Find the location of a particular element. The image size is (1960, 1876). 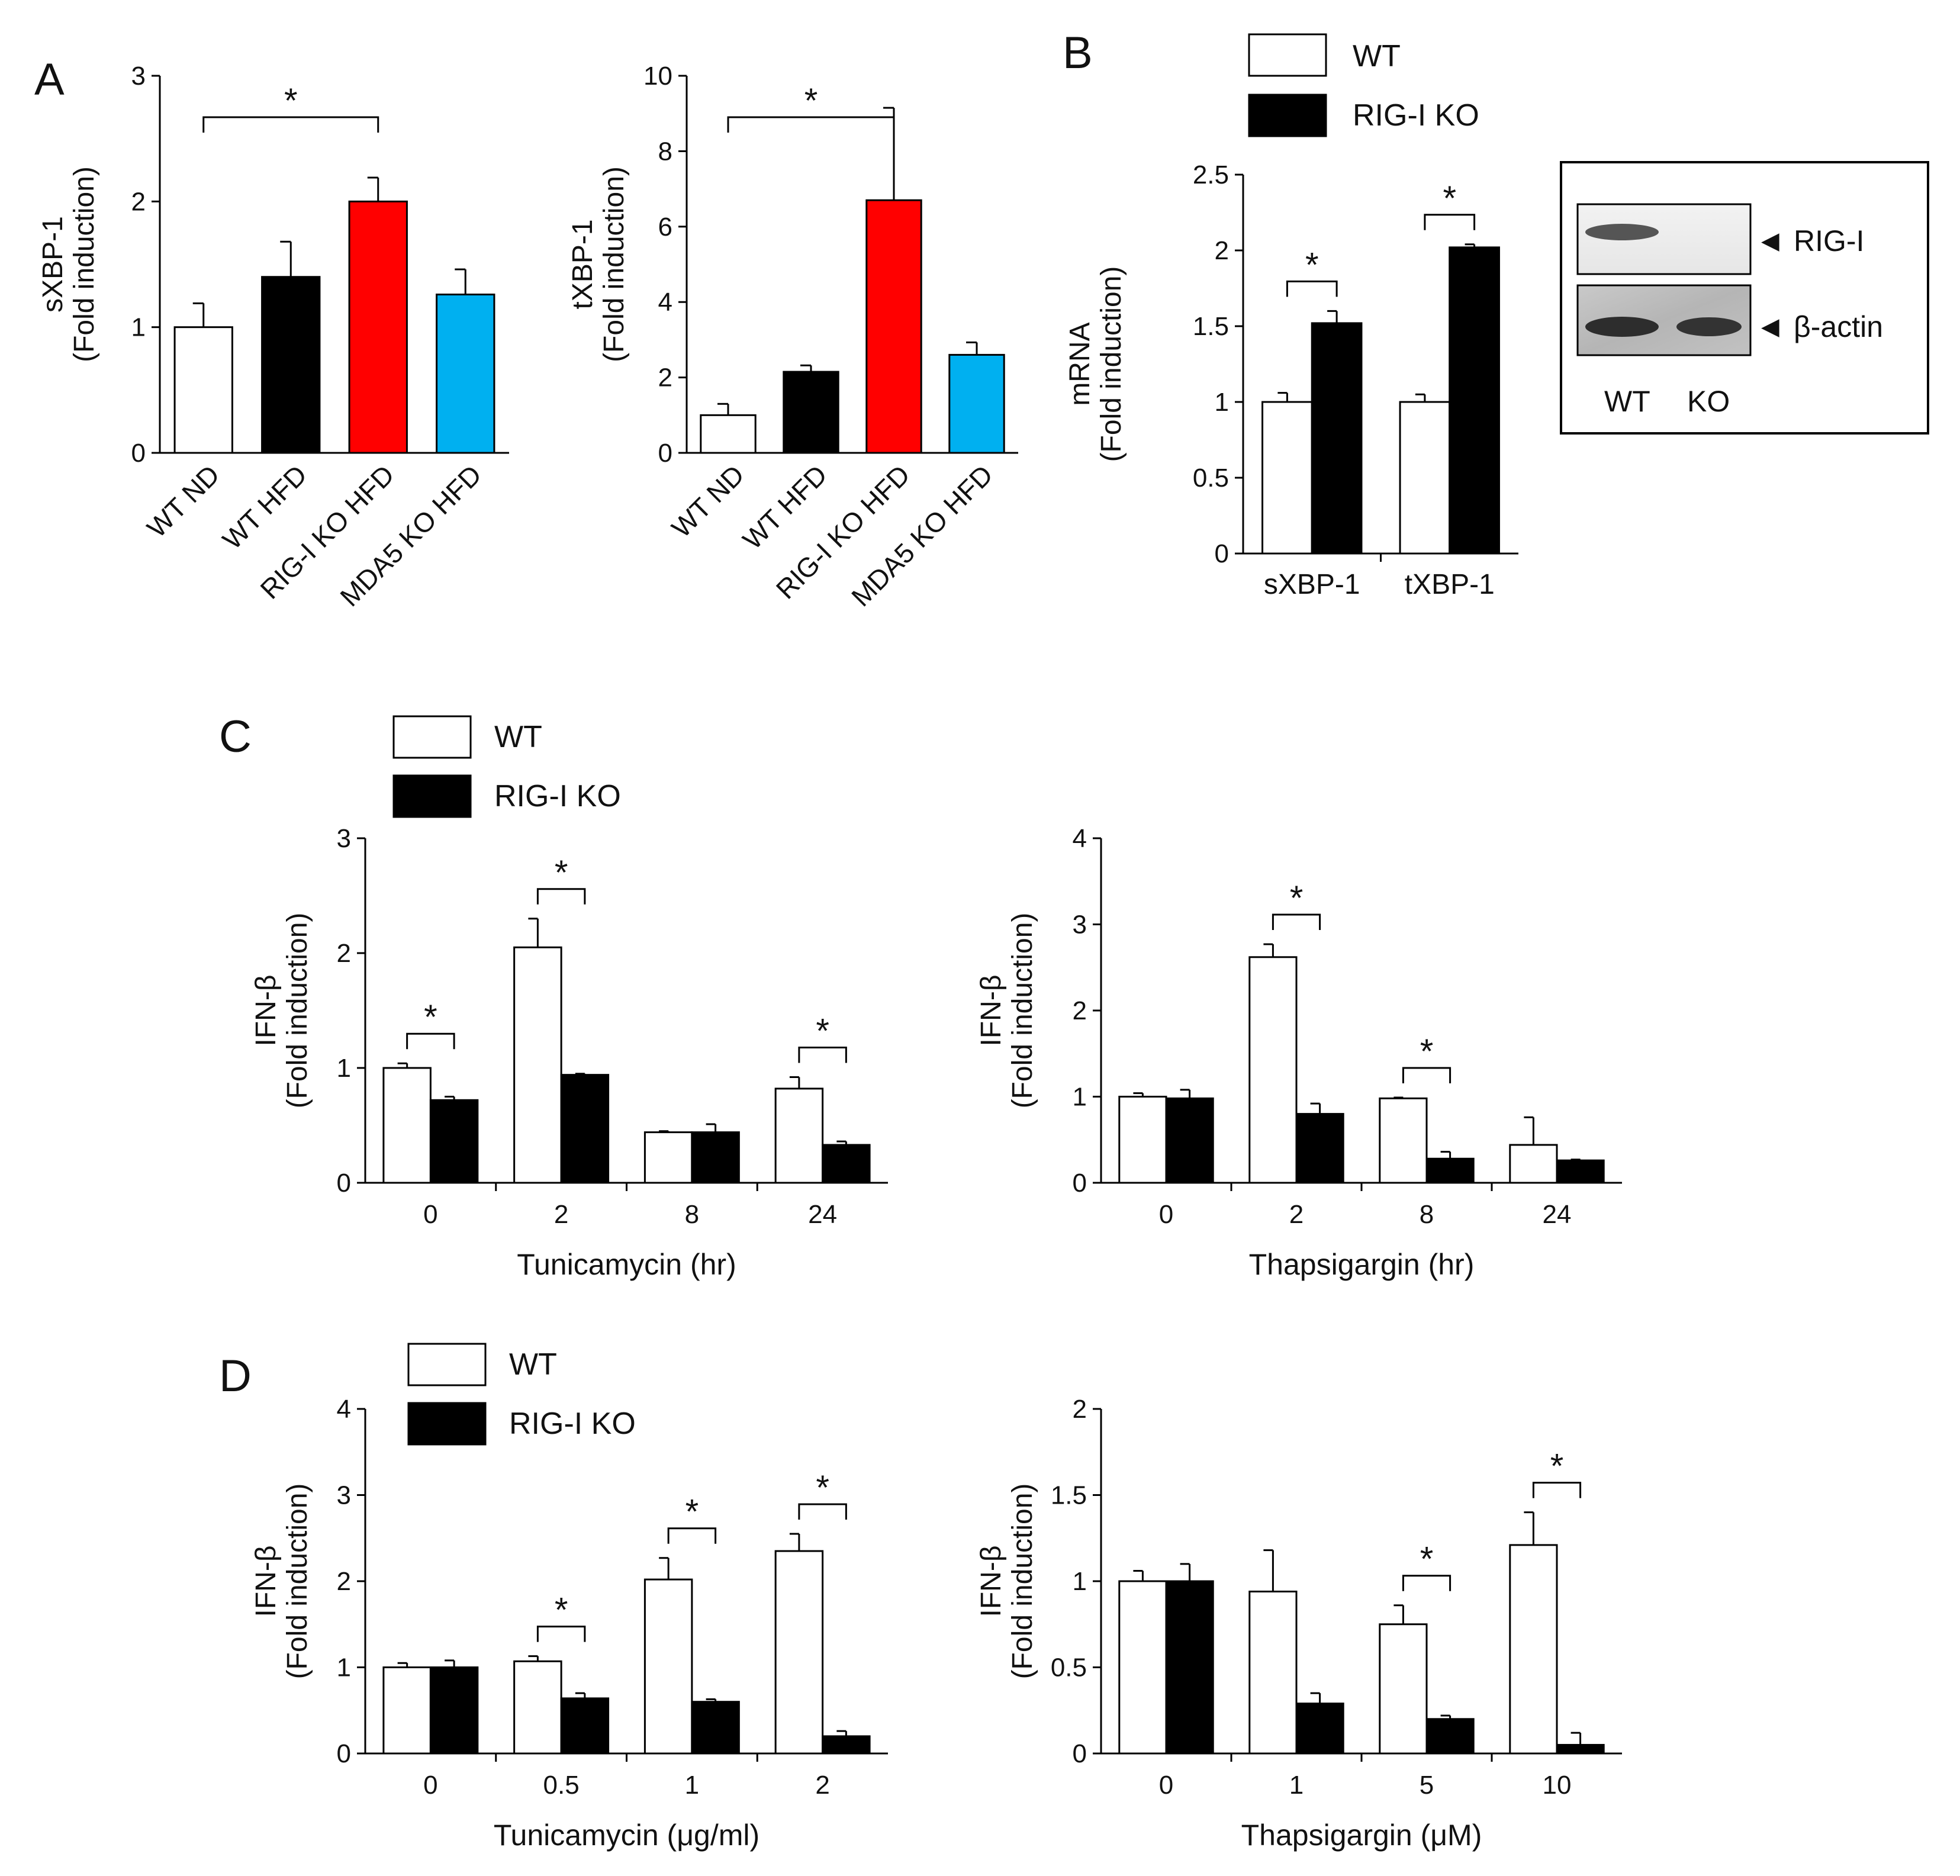

chart-d2-ytick-label: 0 is located at coordinates (1080, 1753).